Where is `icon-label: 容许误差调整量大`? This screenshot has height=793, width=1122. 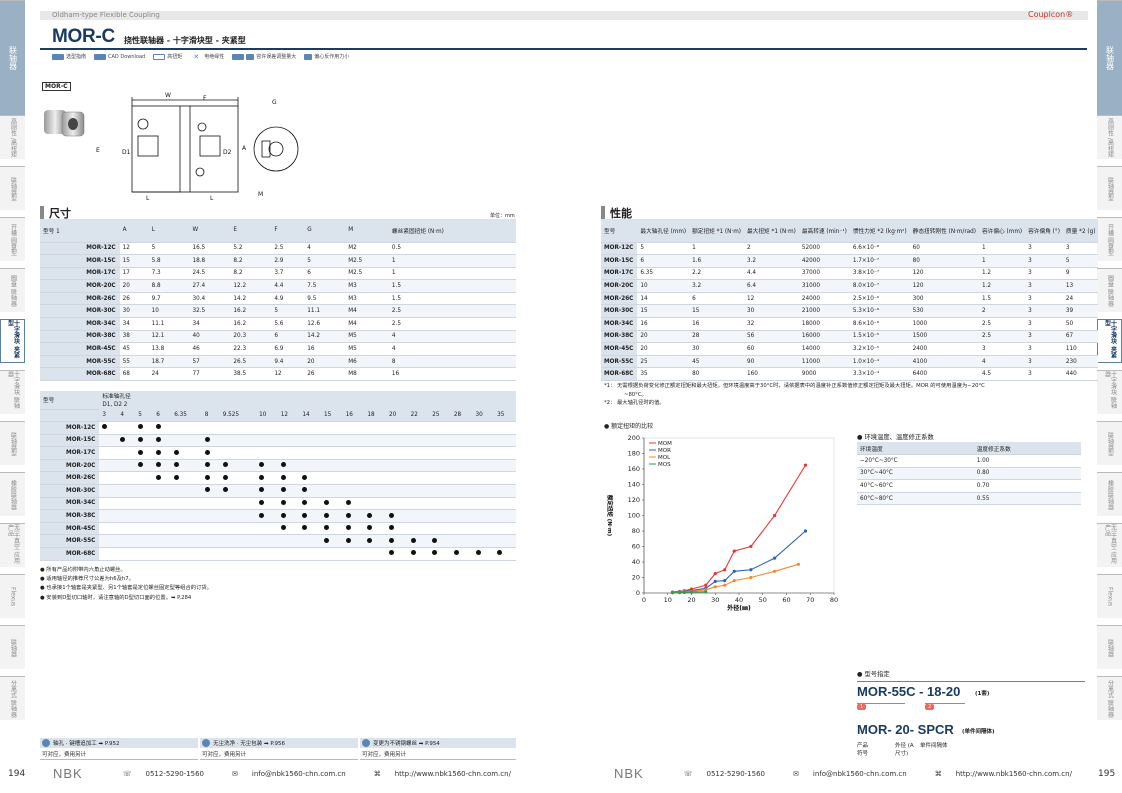
icon-label: 容许误差调整量大 is located at coordinates (276, 57).